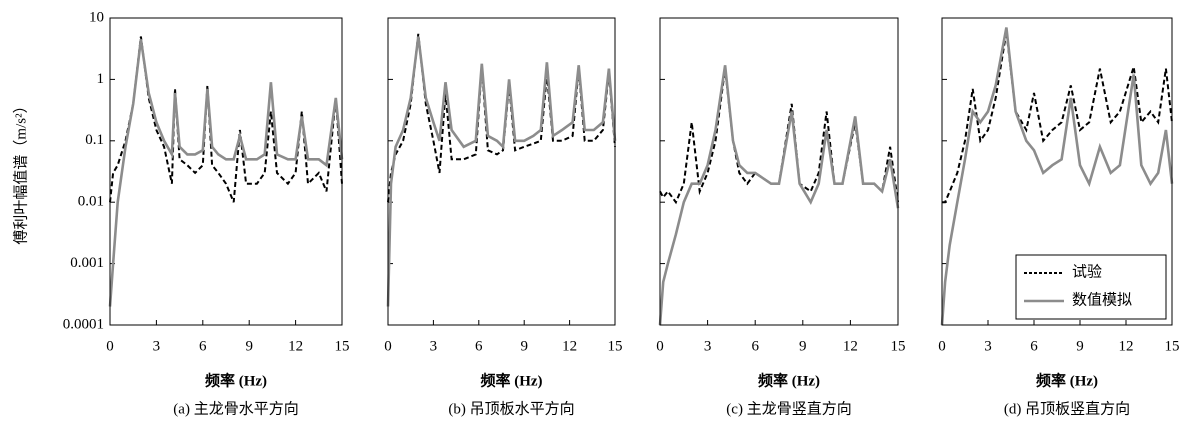 This screenshot has height=433, width=1189. I want to click on y-tick-label: 0.0001, so click(83, 324).